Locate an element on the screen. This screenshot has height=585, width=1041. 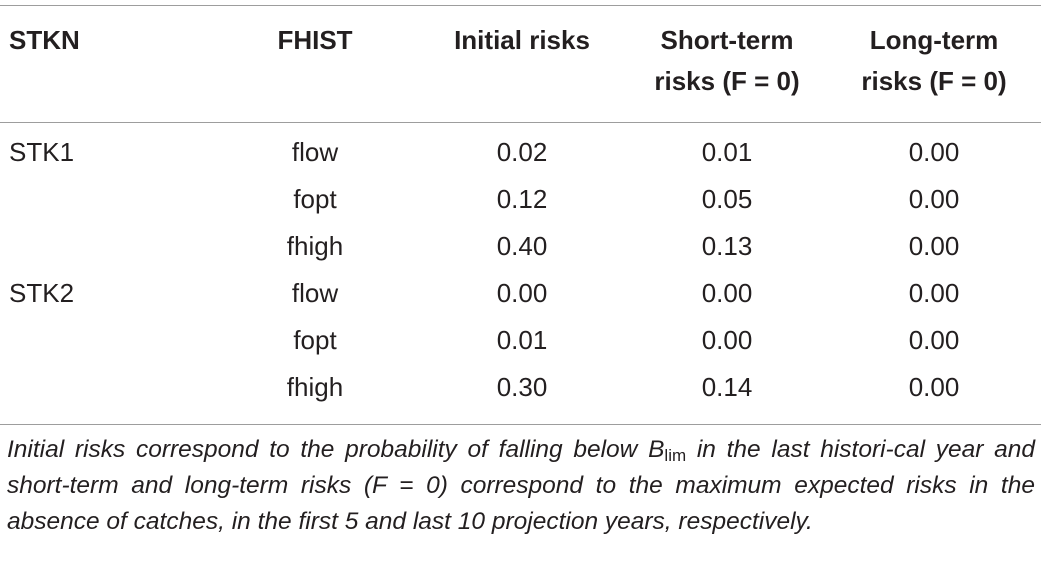
cell-stkn: STK1 is located at coordinates (42, 152).